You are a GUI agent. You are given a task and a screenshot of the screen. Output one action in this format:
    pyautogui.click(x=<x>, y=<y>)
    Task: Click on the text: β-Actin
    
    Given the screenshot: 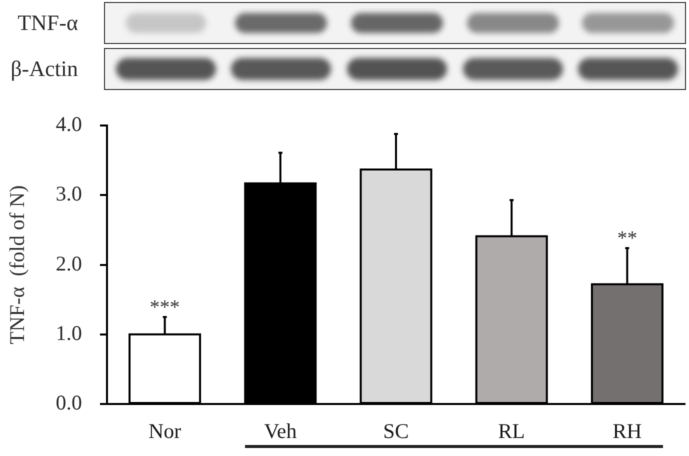 What is the action you would take?
    pyautogui.click(x=44, y=69)
    